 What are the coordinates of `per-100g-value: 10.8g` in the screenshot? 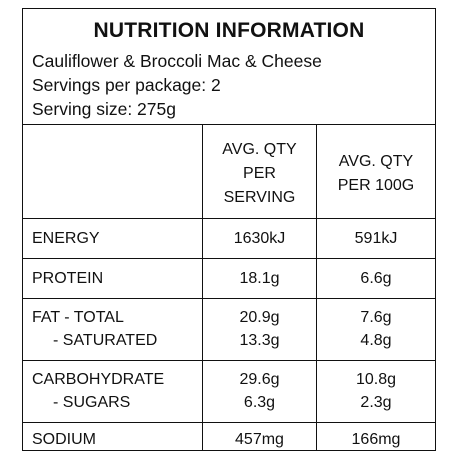 It's located at (376, 379).